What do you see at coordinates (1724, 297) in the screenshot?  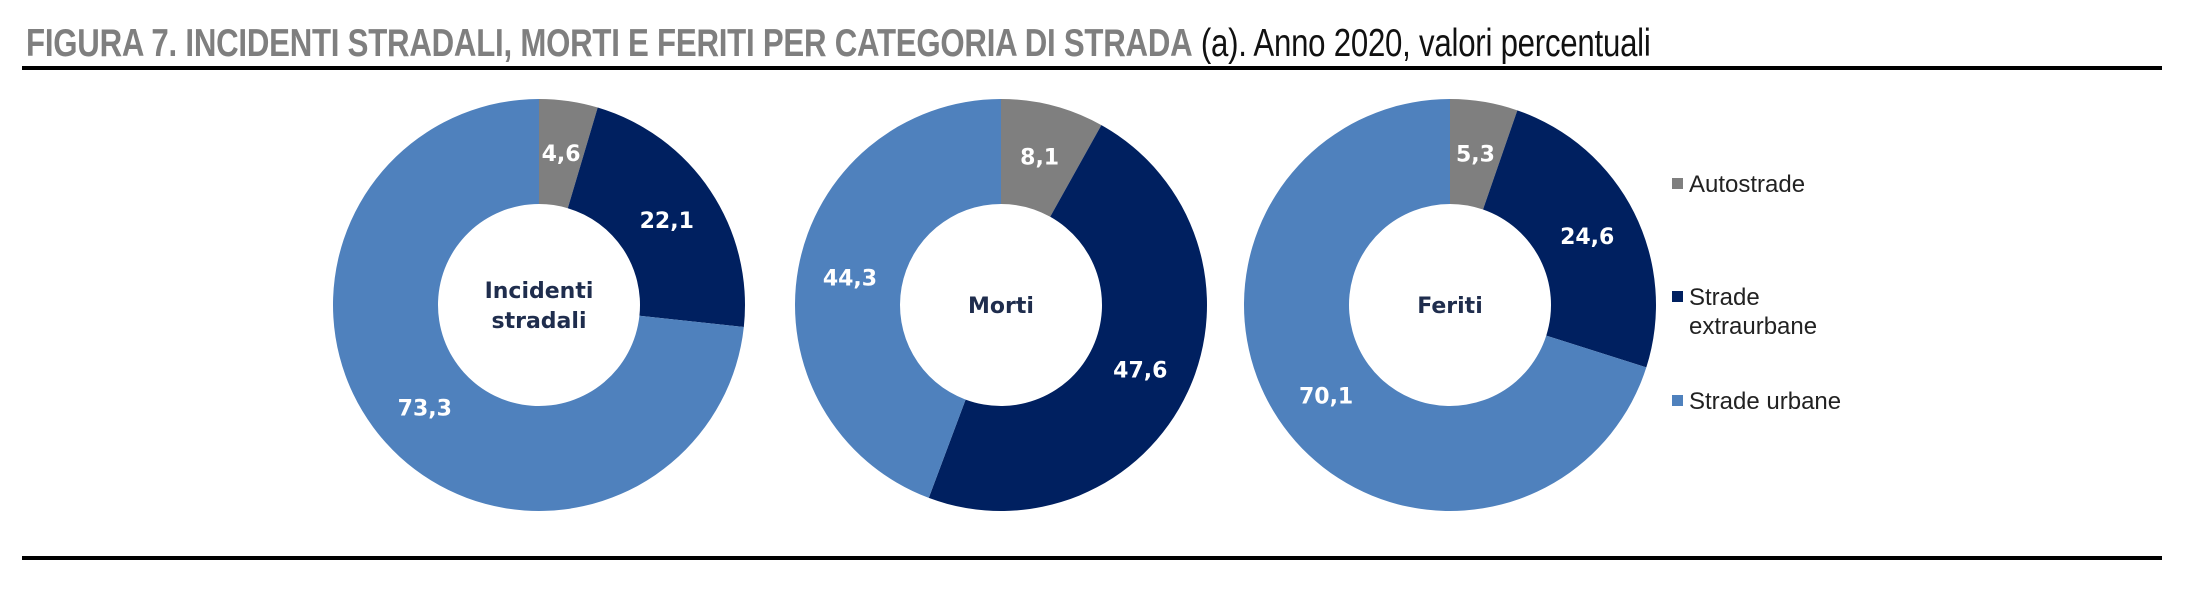 I see `legend-label: Strade` at bounding box center [1724, 297].